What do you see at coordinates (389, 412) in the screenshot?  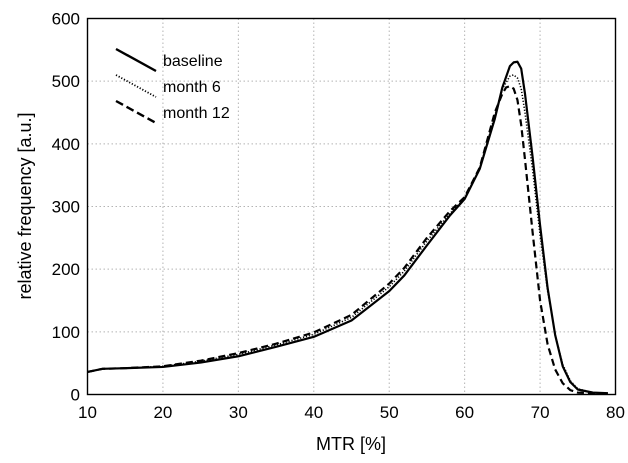 I see `x-tick-label: 50` at bounding box center [389, 412].